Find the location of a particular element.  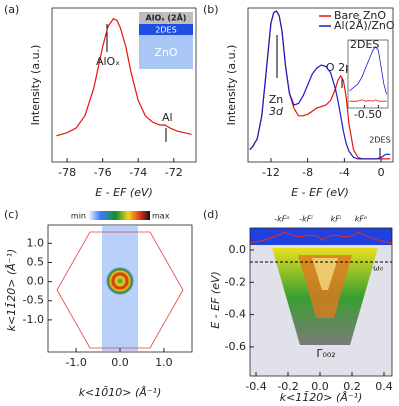

layer-label: 2DES is located at coordinates (165, 30).